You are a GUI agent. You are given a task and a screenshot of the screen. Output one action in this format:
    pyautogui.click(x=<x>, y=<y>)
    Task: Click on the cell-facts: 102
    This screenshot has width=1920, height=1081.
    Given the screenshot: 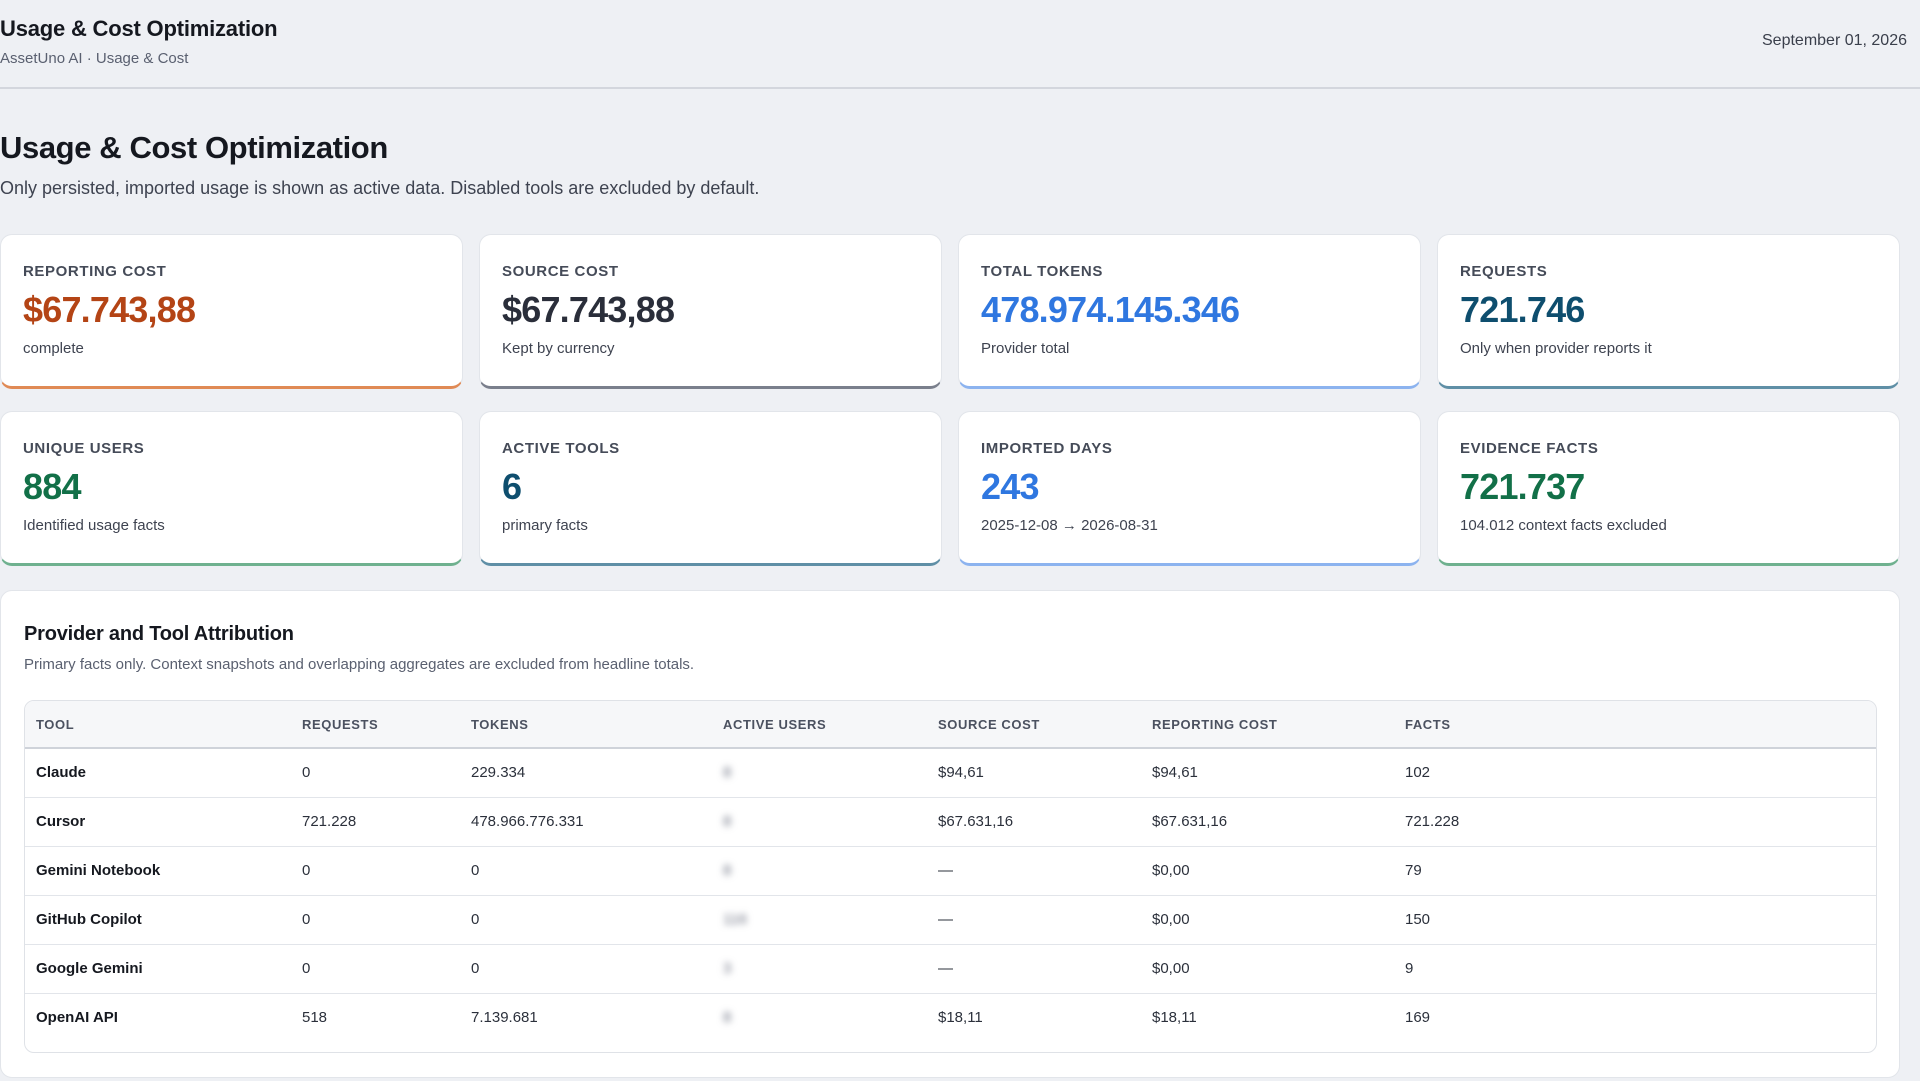 What is the action you would take?
    pyautogui.click(x=1418, y=773)
    